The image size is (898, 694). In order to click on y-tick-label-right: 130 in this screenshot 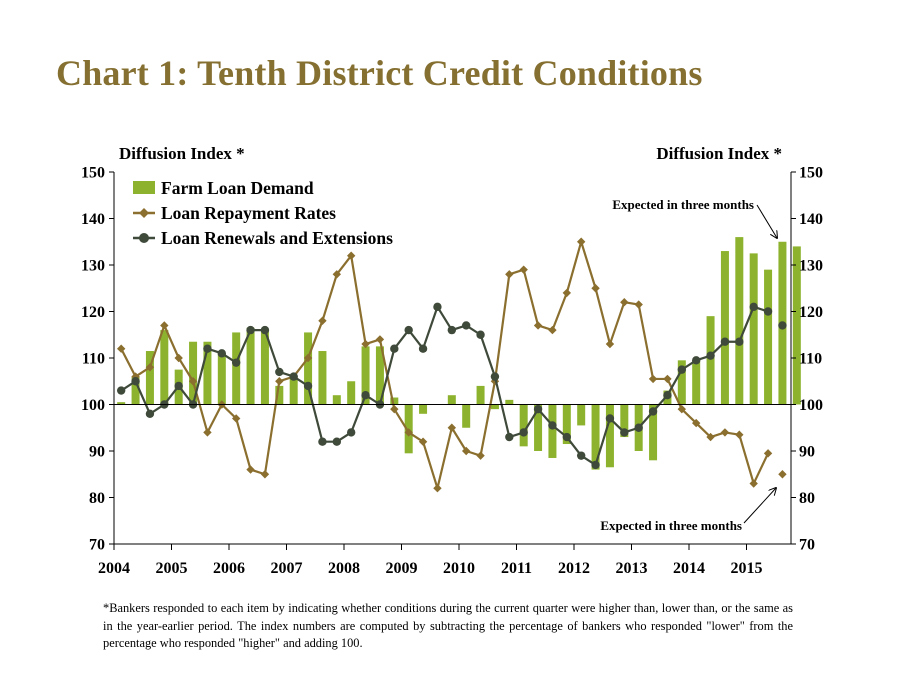, I will do `click(811, 266)`.